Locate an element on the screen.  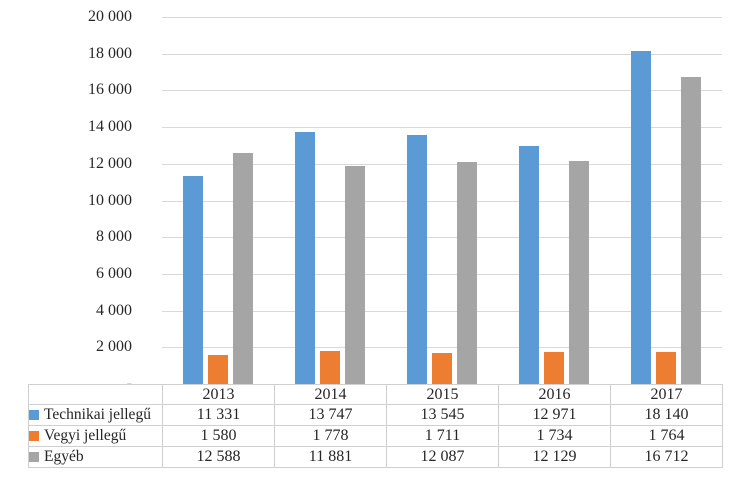
table-cell-vegyi-jellegu-2016: 1 734 is located at coordinates (554, 436).